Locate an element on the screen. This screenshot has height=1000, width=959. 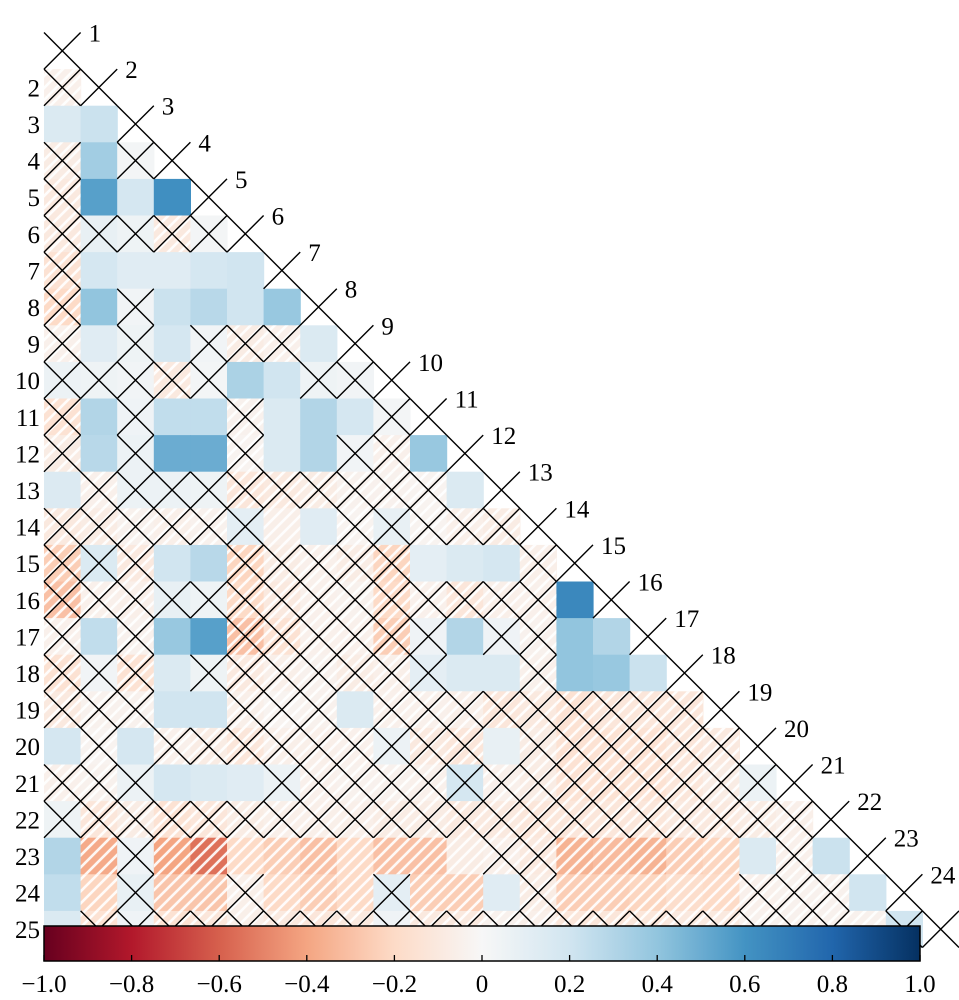
row-label-9: 9 is located at coordinates (34, 345).